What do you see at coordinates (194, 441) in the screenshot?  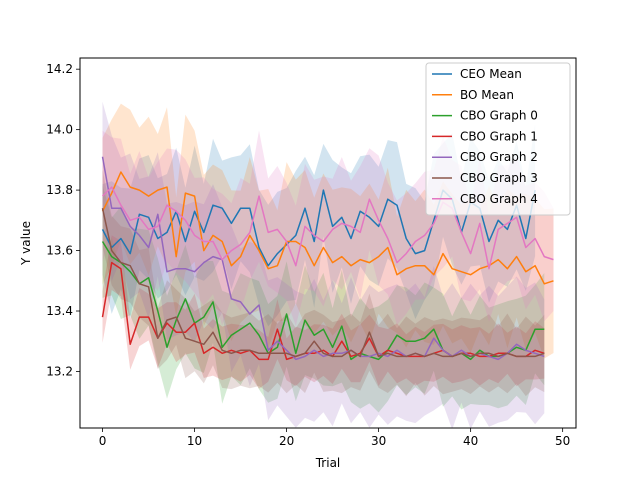 I see `x-tick-label: 10` at bounding box center [194, 441].